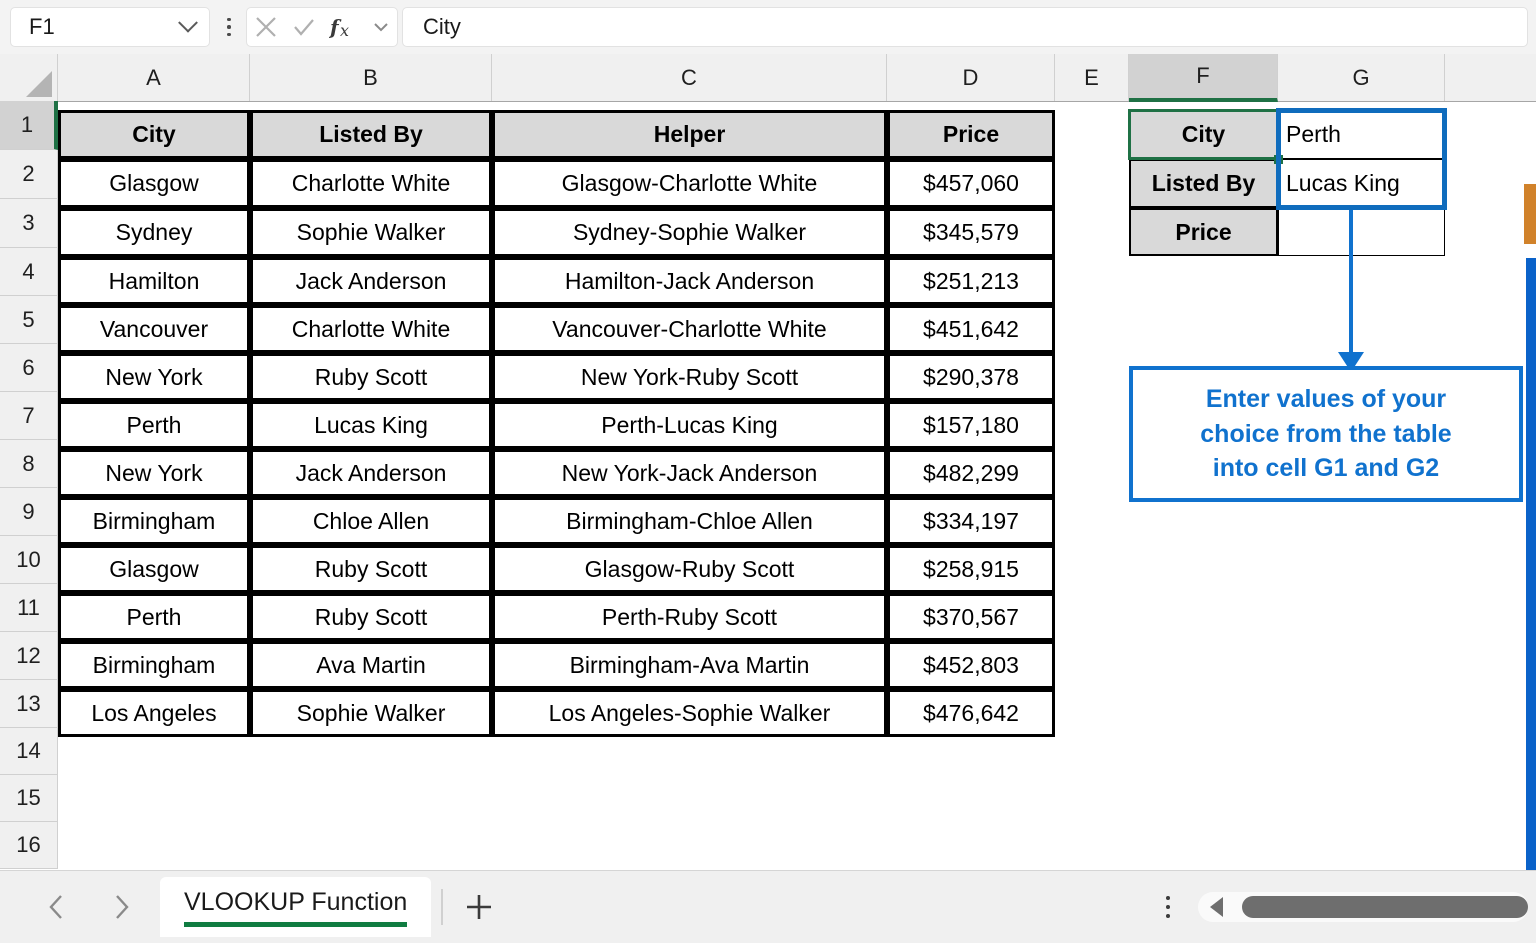 The height and width of the screenshot is (943, 1536). I want to click on table-cell-price: $482,299, so click(971, 473).